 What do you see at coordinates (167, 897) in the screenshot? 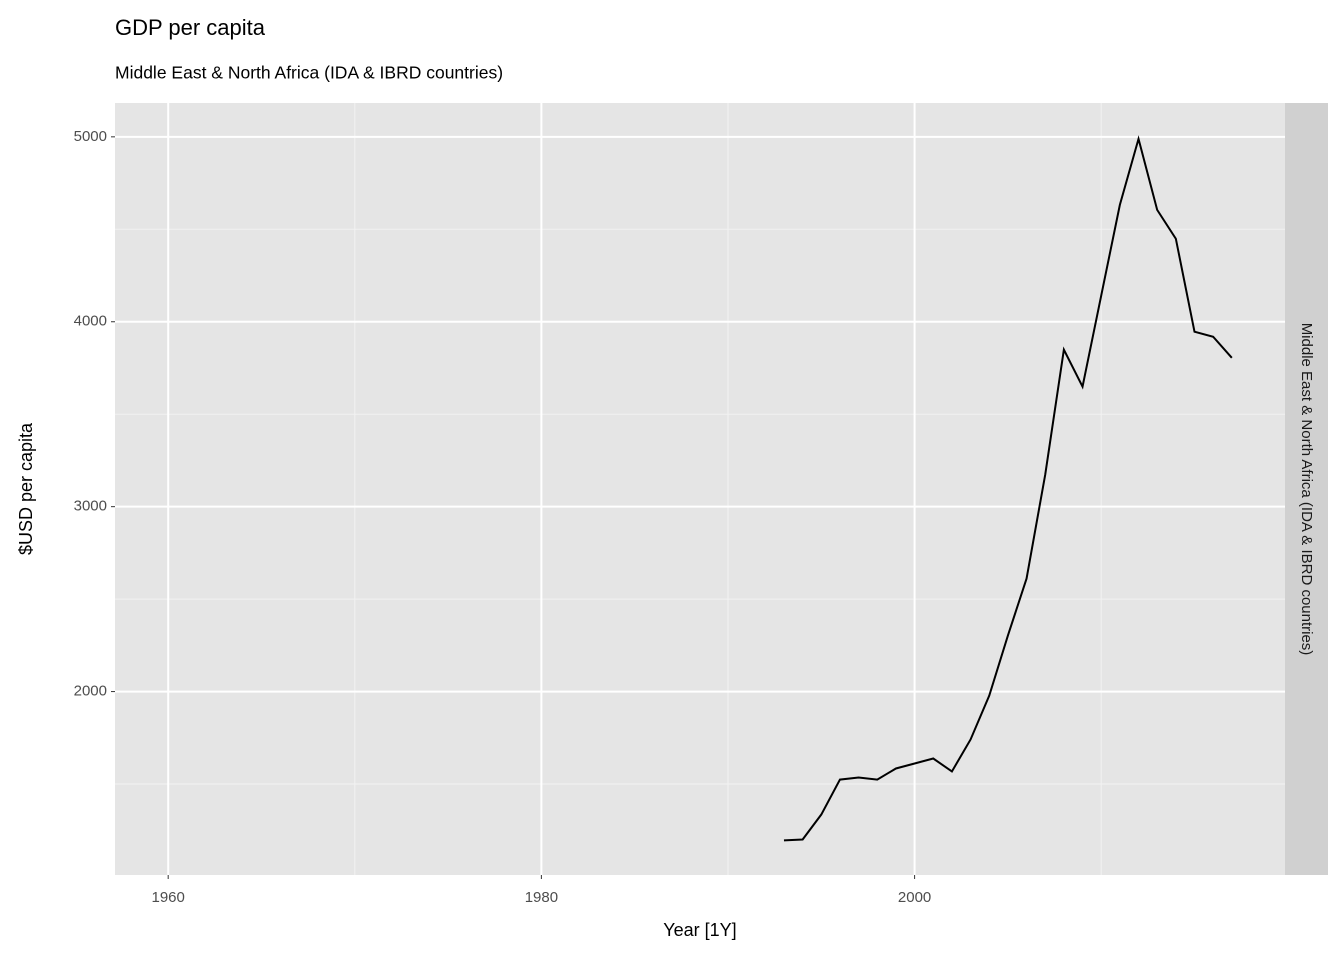
I see `x-tick-label: 1960` at bounding box center [167, 897].